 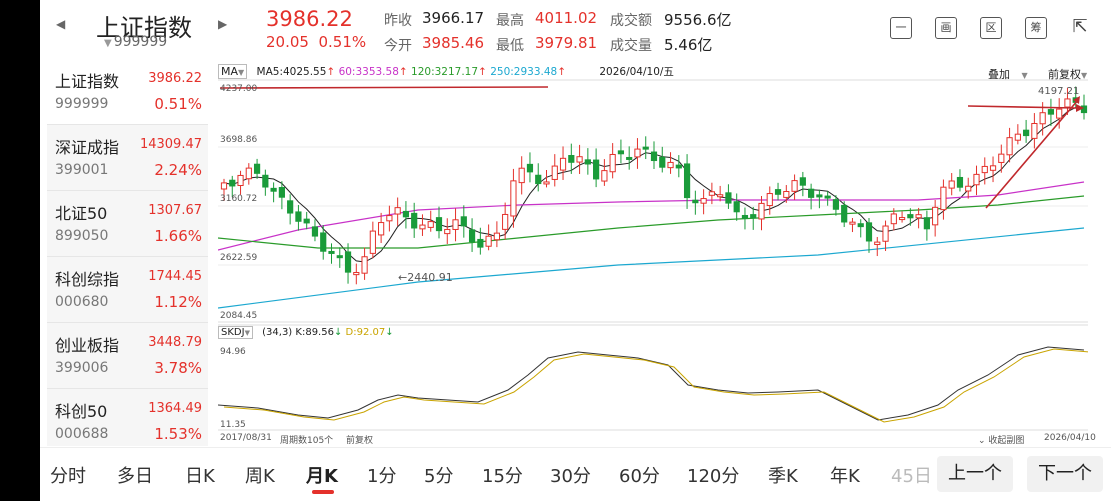 I want to click on tab-5min: 5分, so click(x=439, y=476).